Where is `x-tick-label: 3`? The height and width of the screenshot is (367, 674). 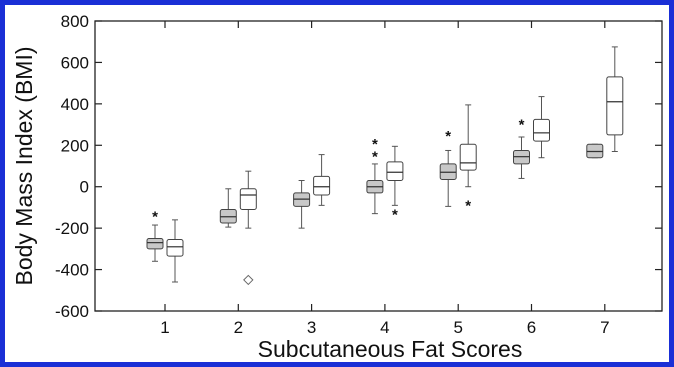
x-tick-label: 3 is located at coordinates (311, 327).